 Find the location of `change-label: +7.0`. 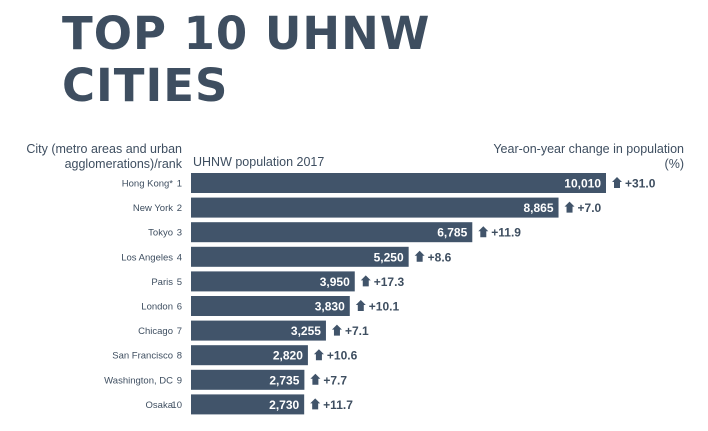

change-label: +7.0 is located at coordinates (590, 208).